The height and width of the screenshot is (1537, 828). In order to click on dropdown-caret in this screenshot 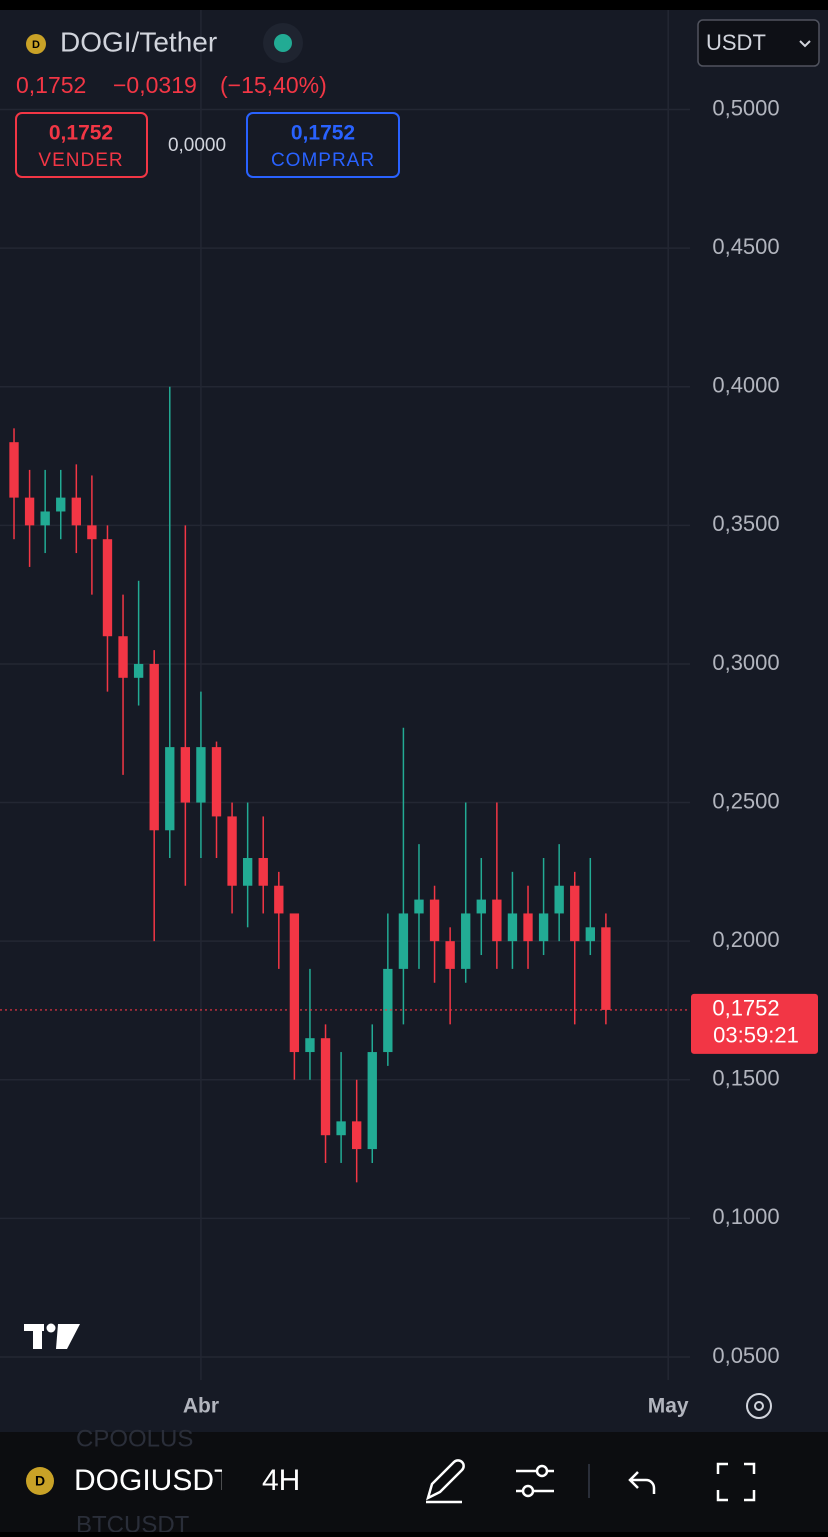, I will do `click(805, 44)`.